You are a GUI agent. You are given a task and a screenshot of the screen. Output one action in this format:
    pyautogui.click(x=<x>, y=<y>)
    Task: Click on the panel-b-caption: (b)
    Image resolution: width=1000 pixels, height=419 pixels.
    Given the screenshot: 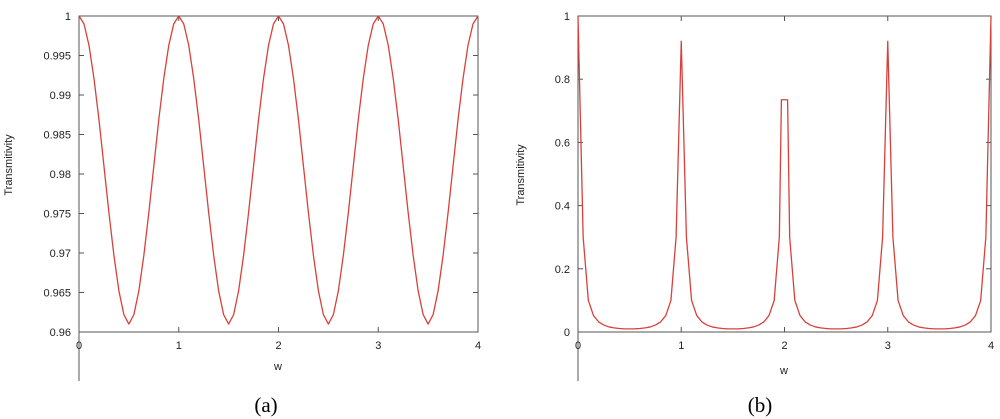 What is the action you would take?
    pyautogui.click(x=760, y=405)
    